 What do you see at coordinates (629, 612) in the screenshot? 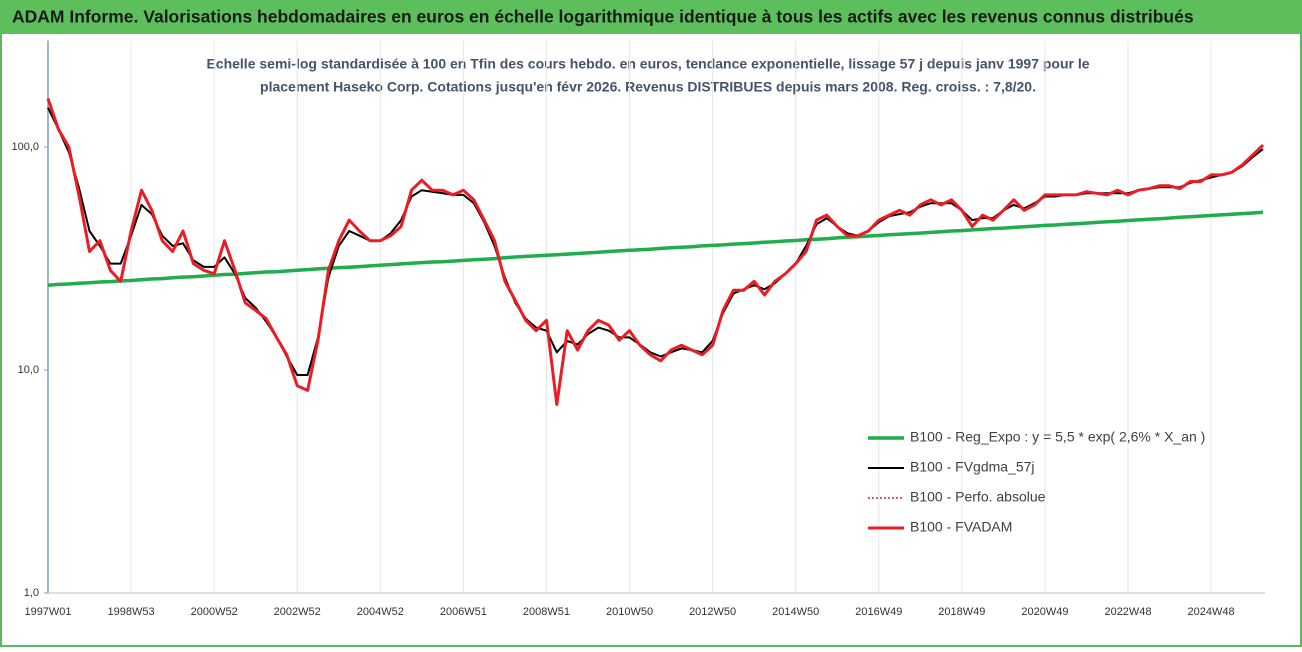
I see `x-tick-label: 2010W50` at bounding box center [629, 612].